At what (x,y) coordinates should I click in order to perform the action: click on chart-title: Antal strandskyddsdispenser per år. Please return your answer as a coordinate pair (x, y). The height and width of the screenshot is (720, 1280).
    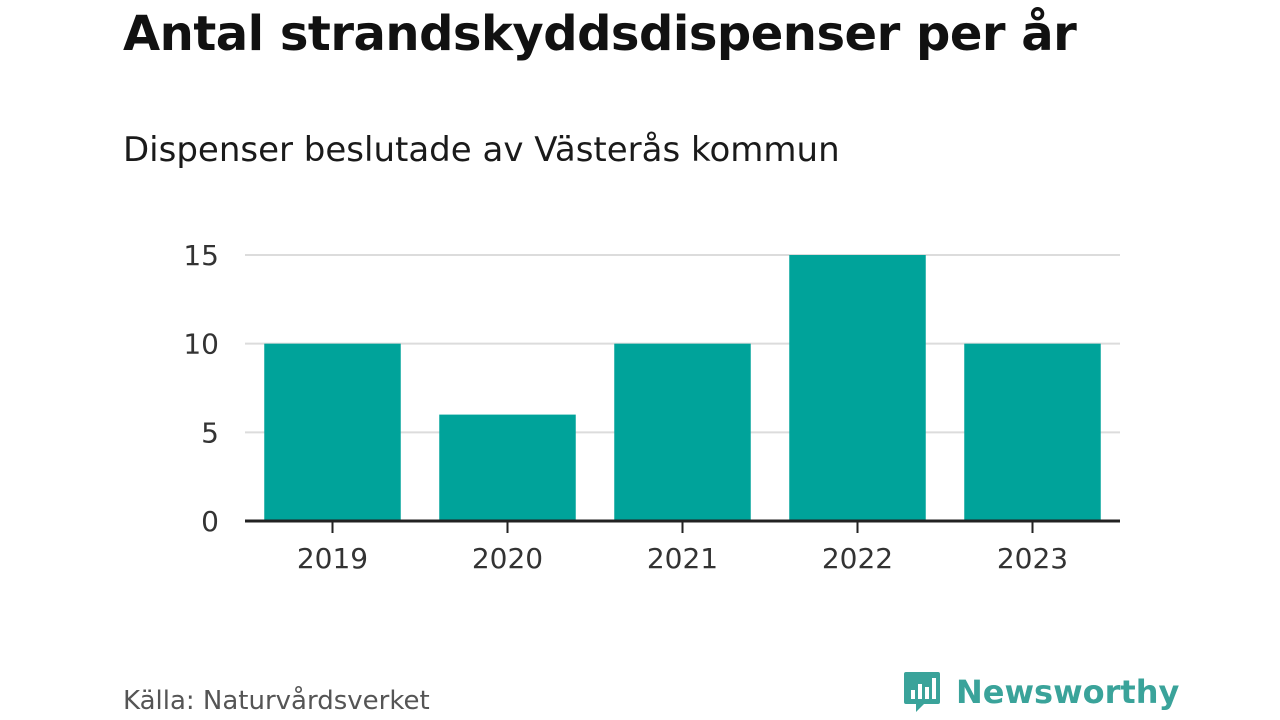
    Looking at the image, I should click on (600, 34).